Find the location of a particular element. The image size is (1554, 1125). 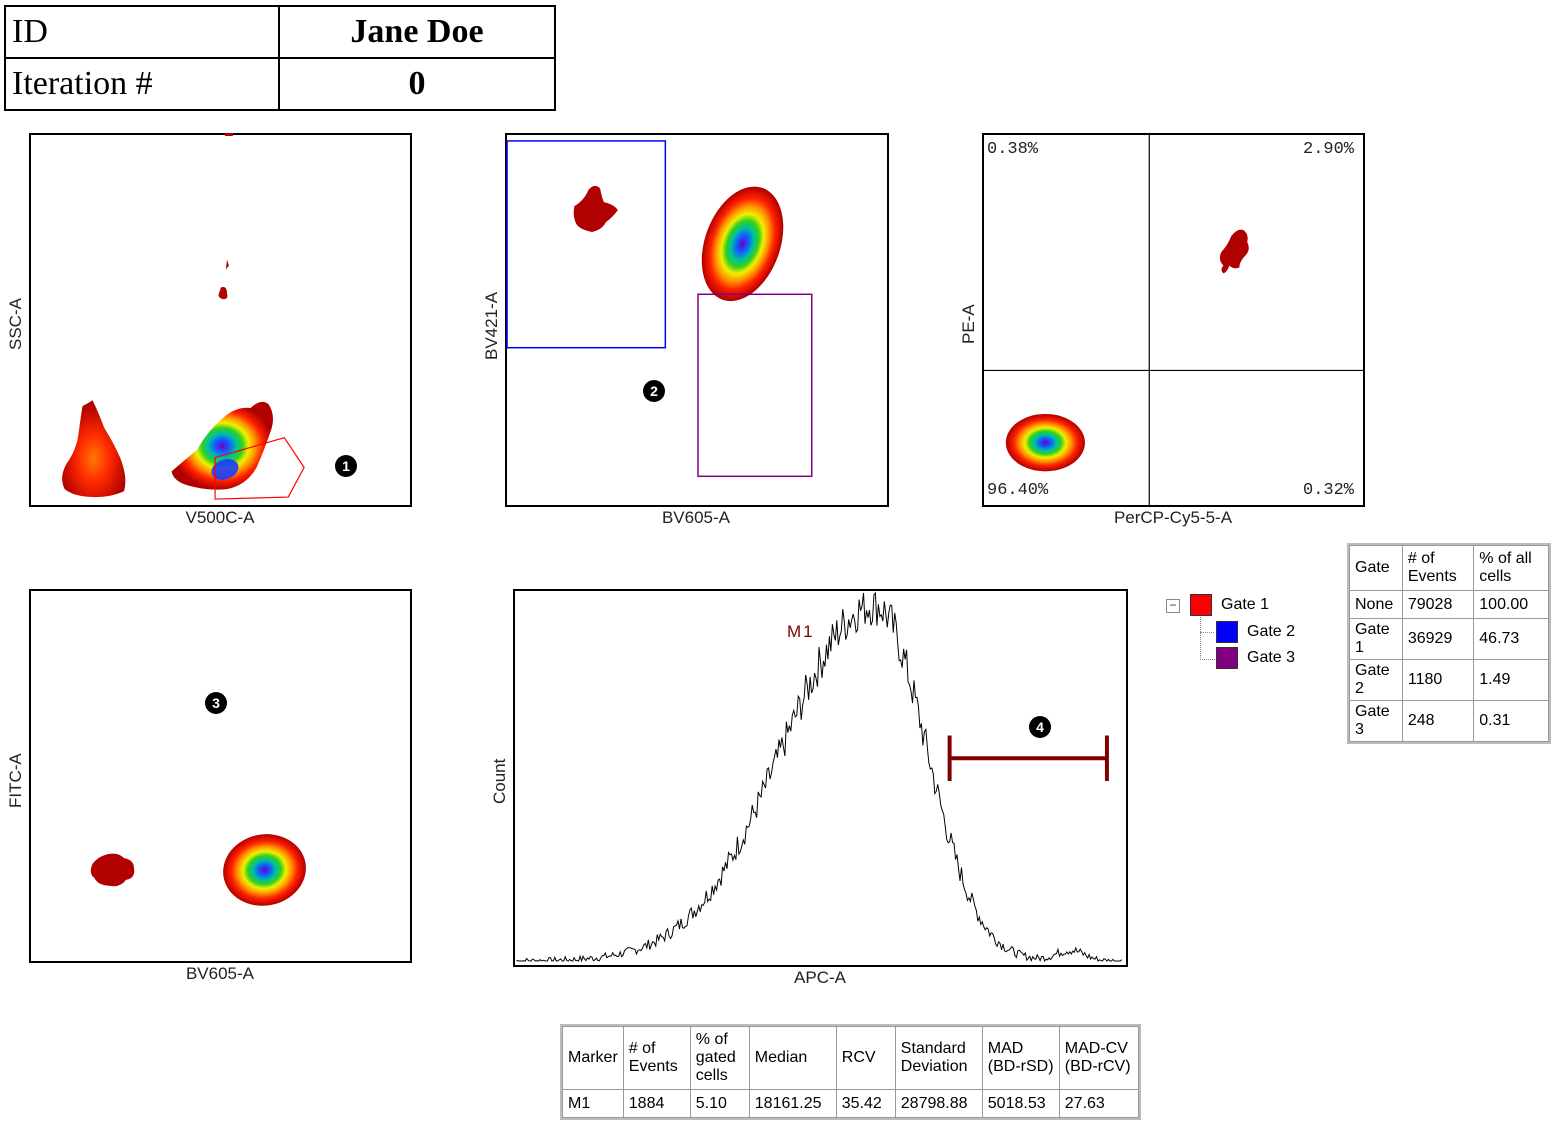

plot-pe-vs-percp is located at coordinates (1173, 320).